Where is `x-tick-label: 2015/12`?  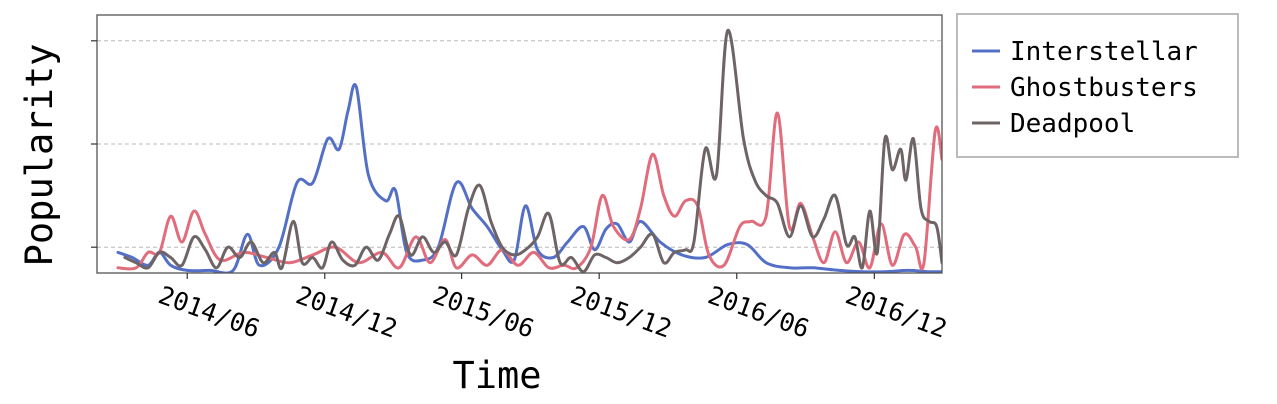
x-tick-label: 2015/12 is located at coordinates (621, 311).